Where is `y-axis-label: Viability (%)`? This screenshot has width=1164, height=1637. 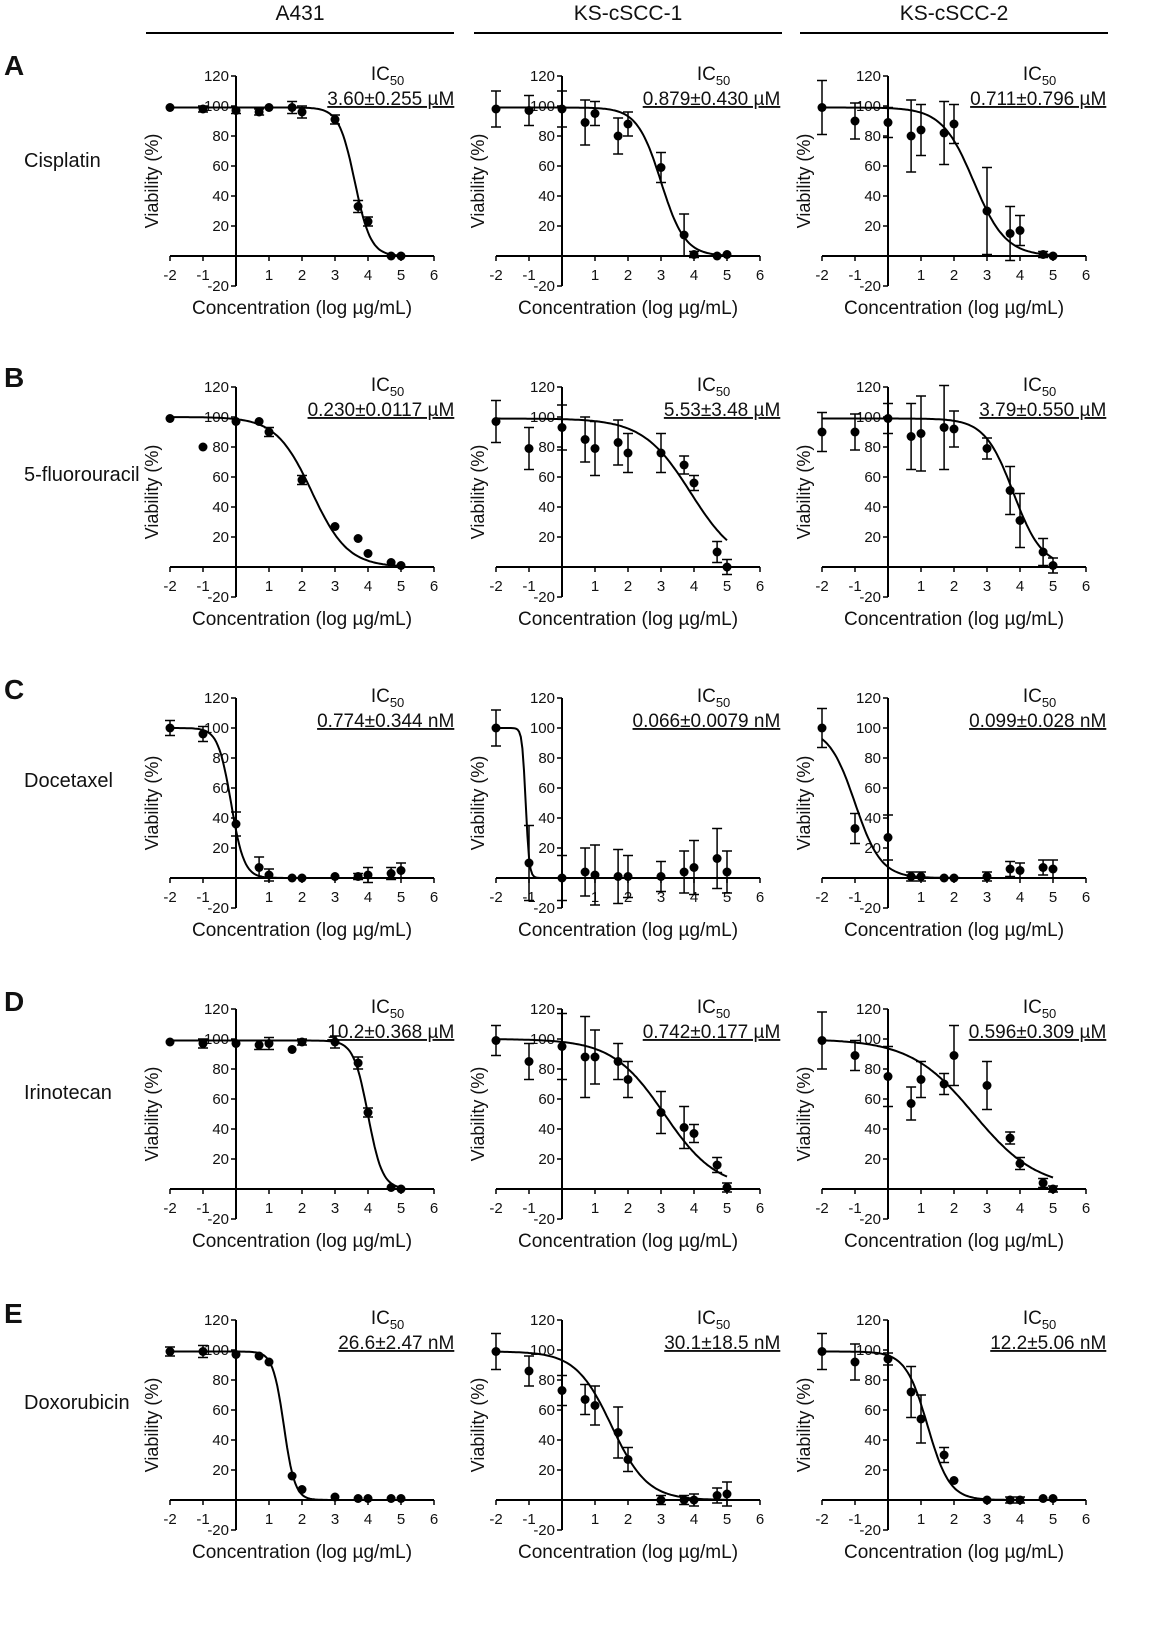
y-axis-label: Viability (%) is located at coordinates (478, 1425).